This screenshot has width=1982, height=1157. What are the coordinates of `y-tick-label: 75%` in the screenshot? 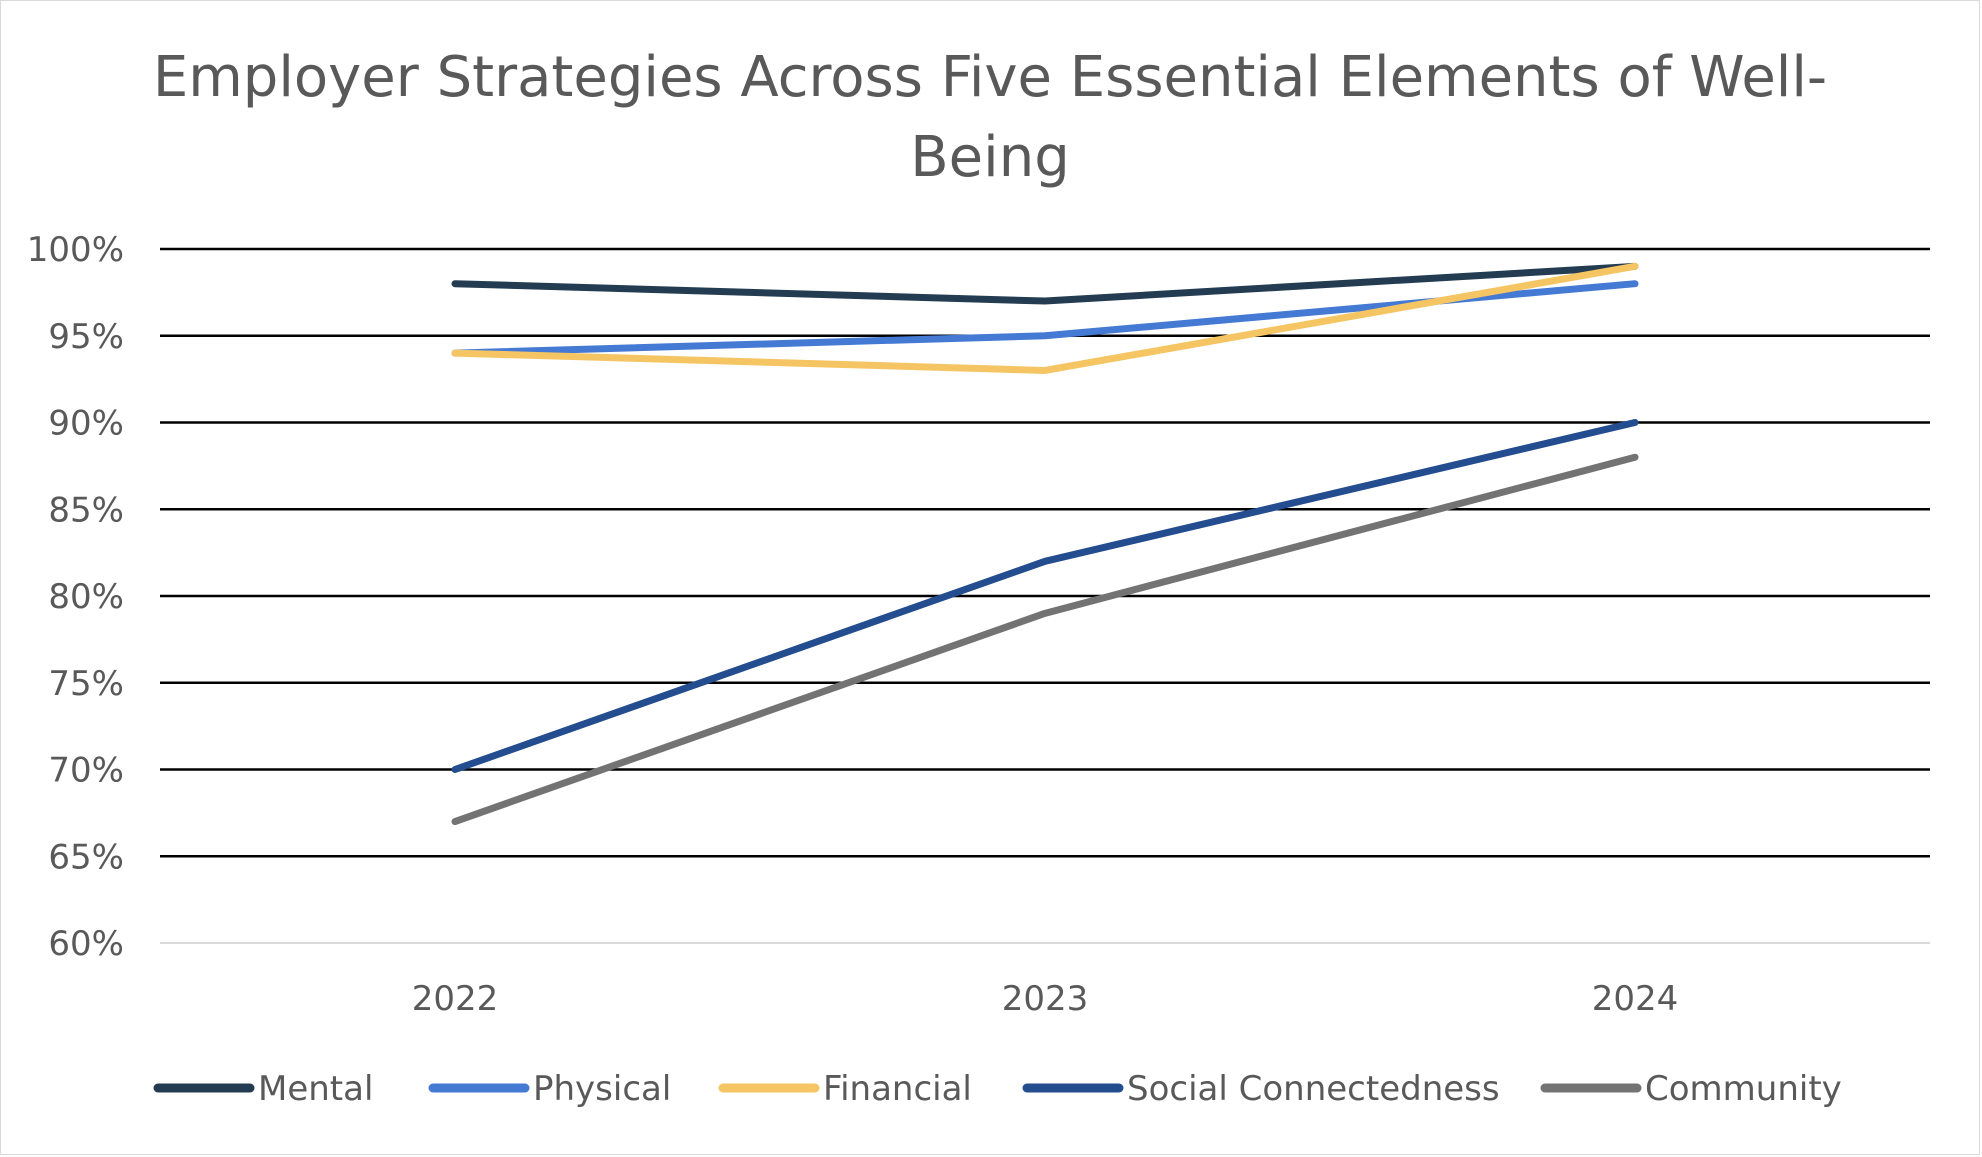 It's located at (86, 684).